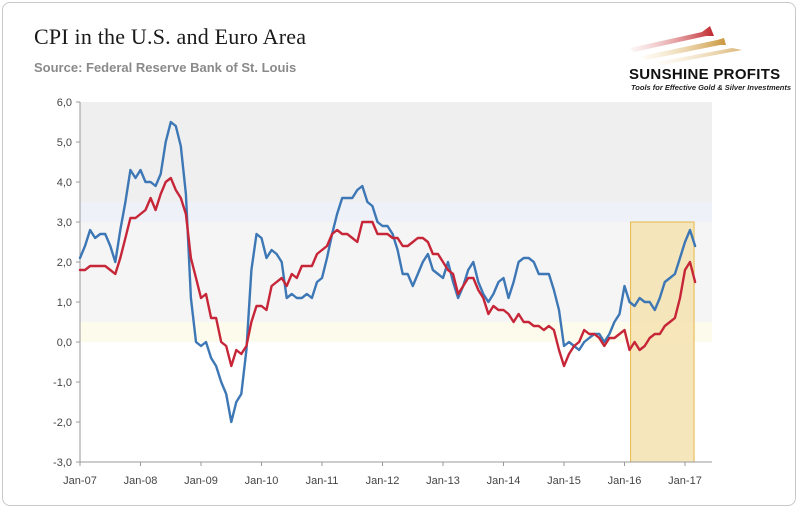 The image size is (800, 510). Describe the element at coordinates (64, 143) in the screenshot. I see `y-tick-label: 5,0` at that location.